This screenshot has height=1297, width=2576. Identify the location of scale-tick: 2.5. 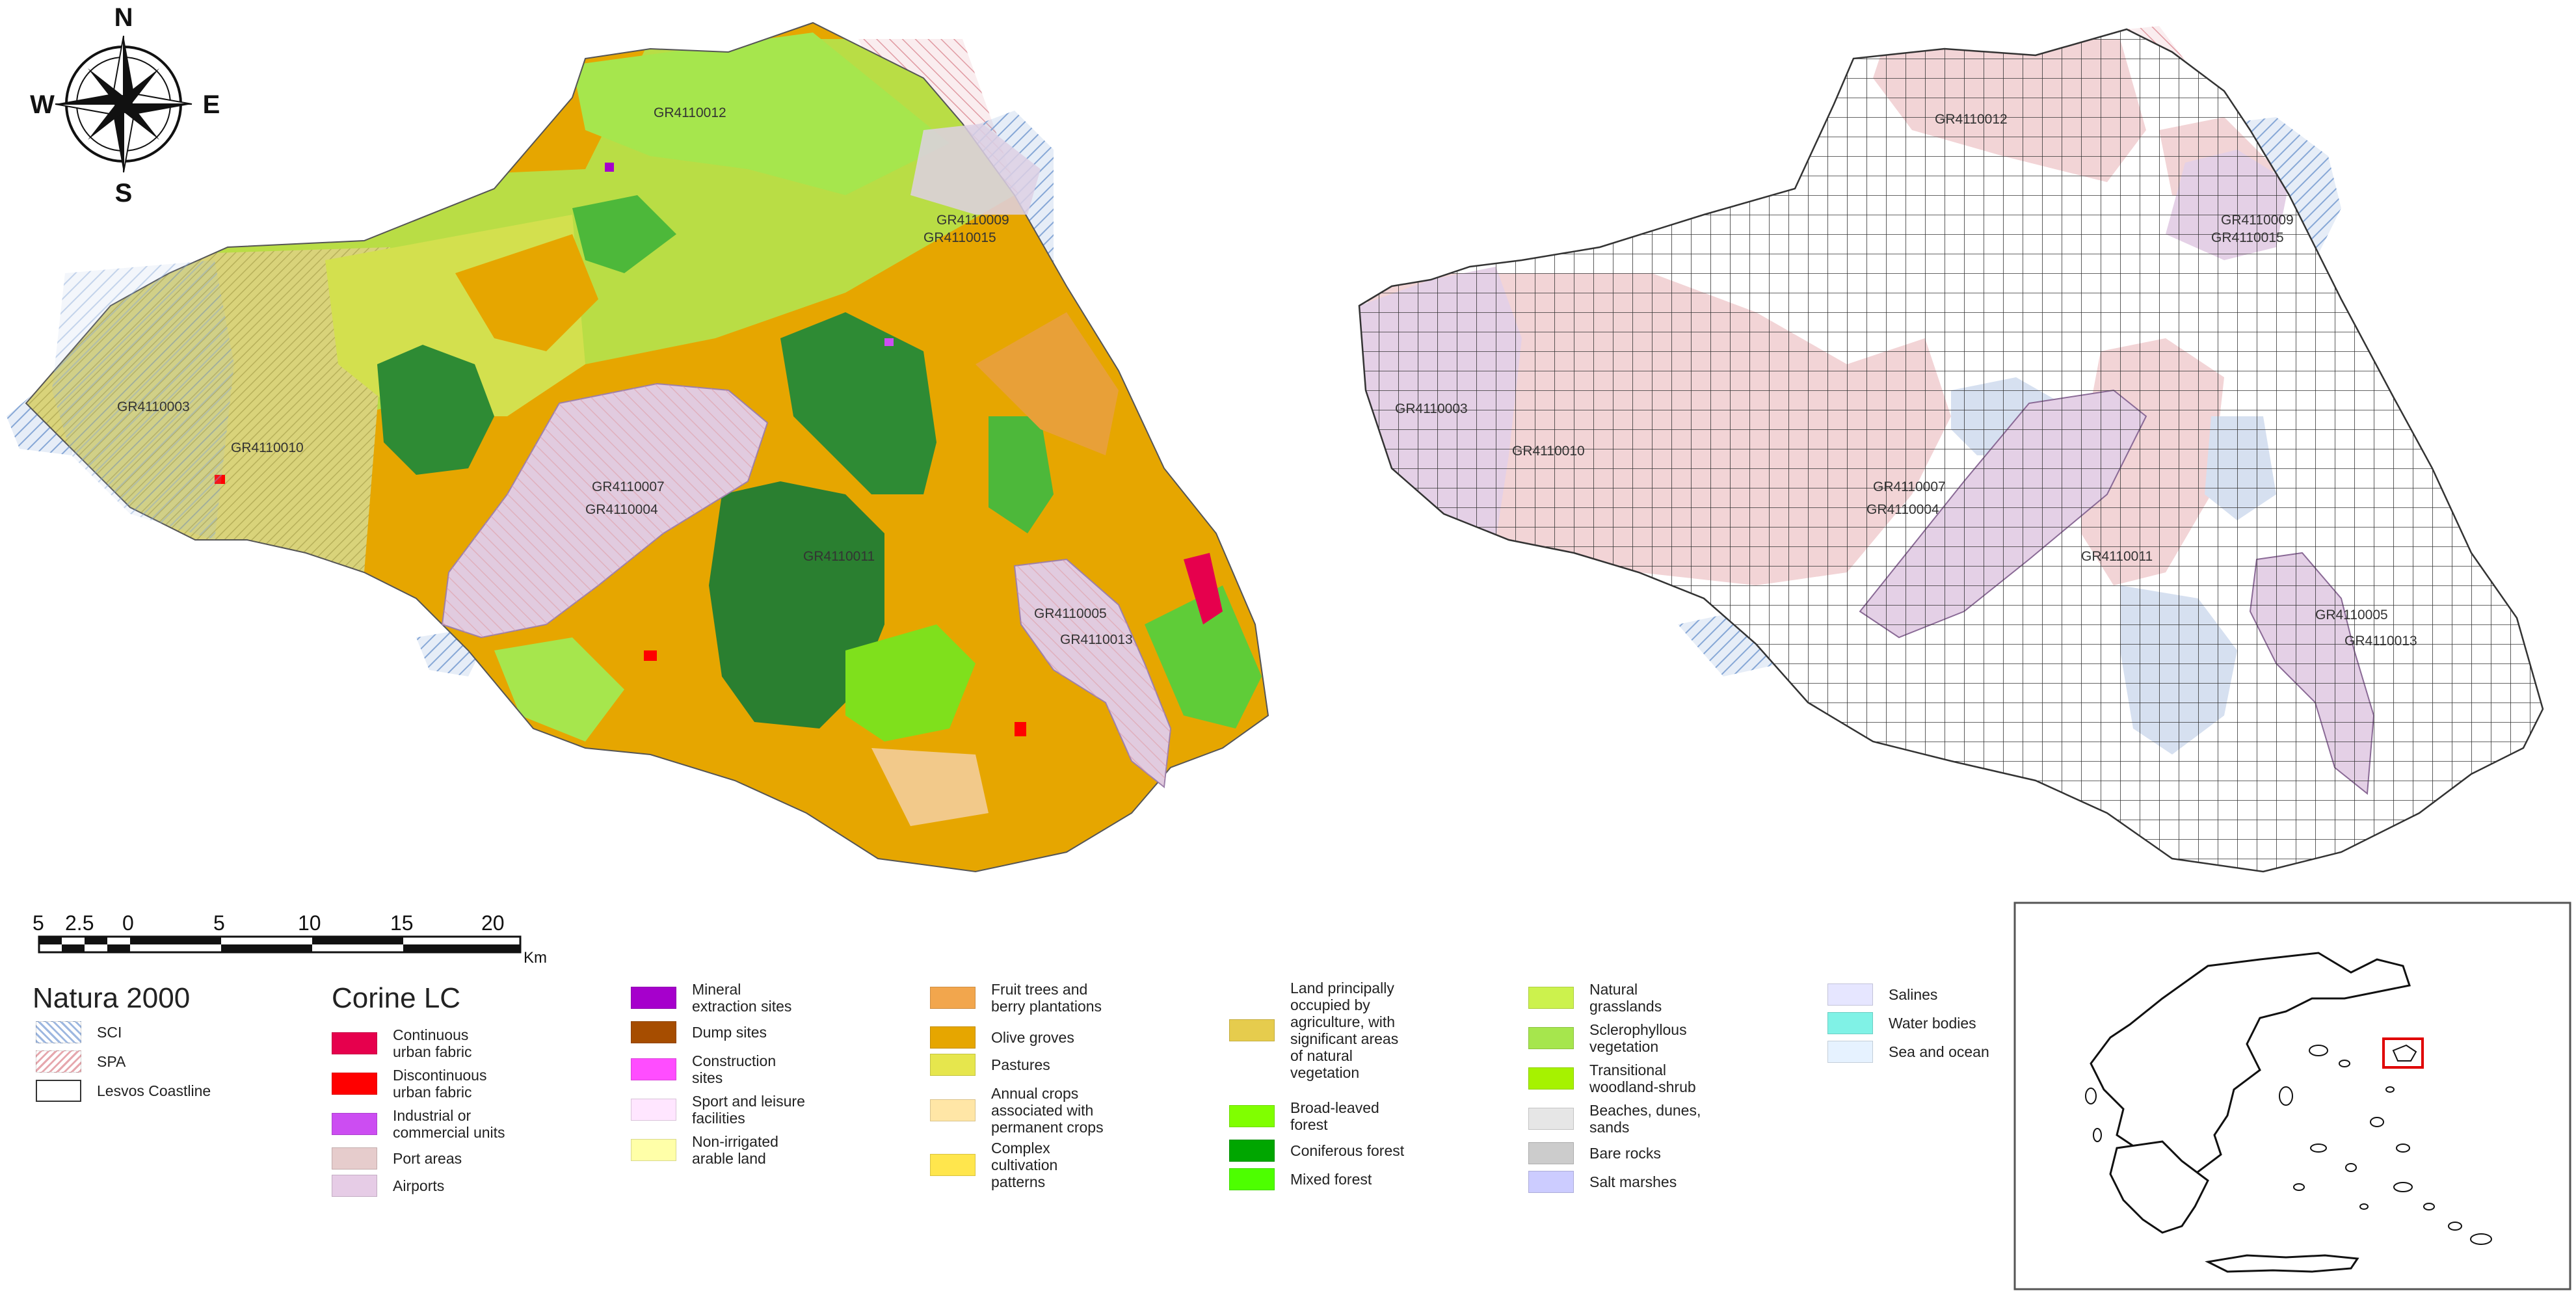
(79, 923).